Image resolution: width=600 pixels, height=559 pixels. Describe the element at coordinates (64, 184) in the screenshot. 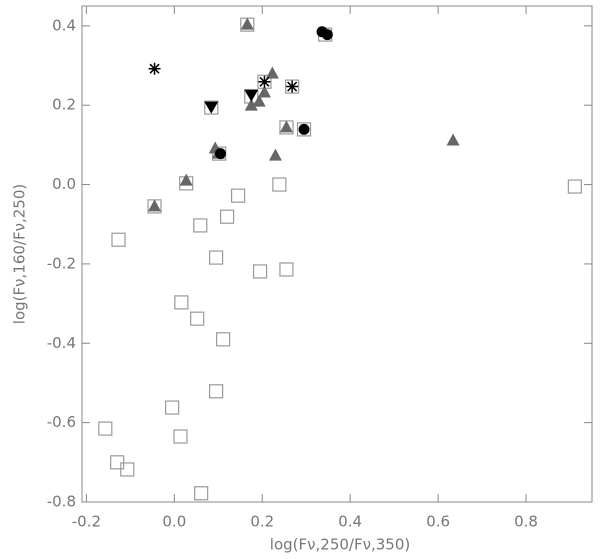

I see `y-tick-label: 0.0` at that location.